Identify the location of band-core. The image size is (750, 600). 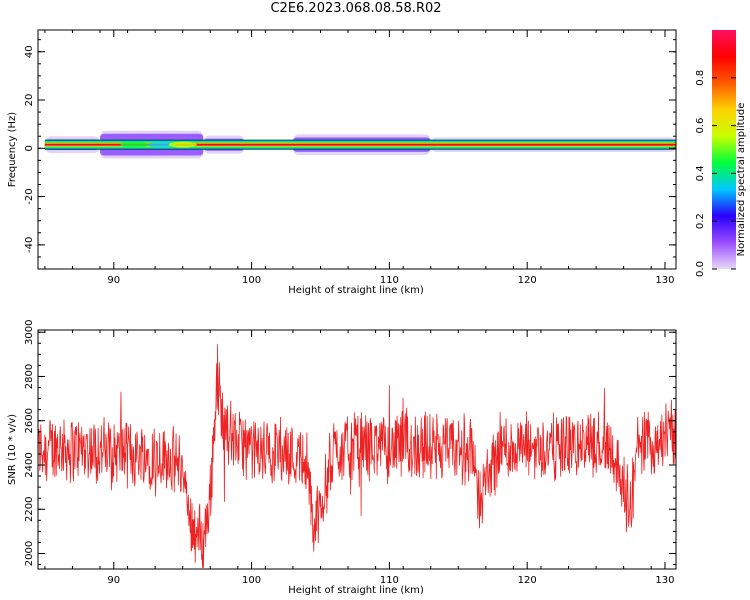
(360, 144).